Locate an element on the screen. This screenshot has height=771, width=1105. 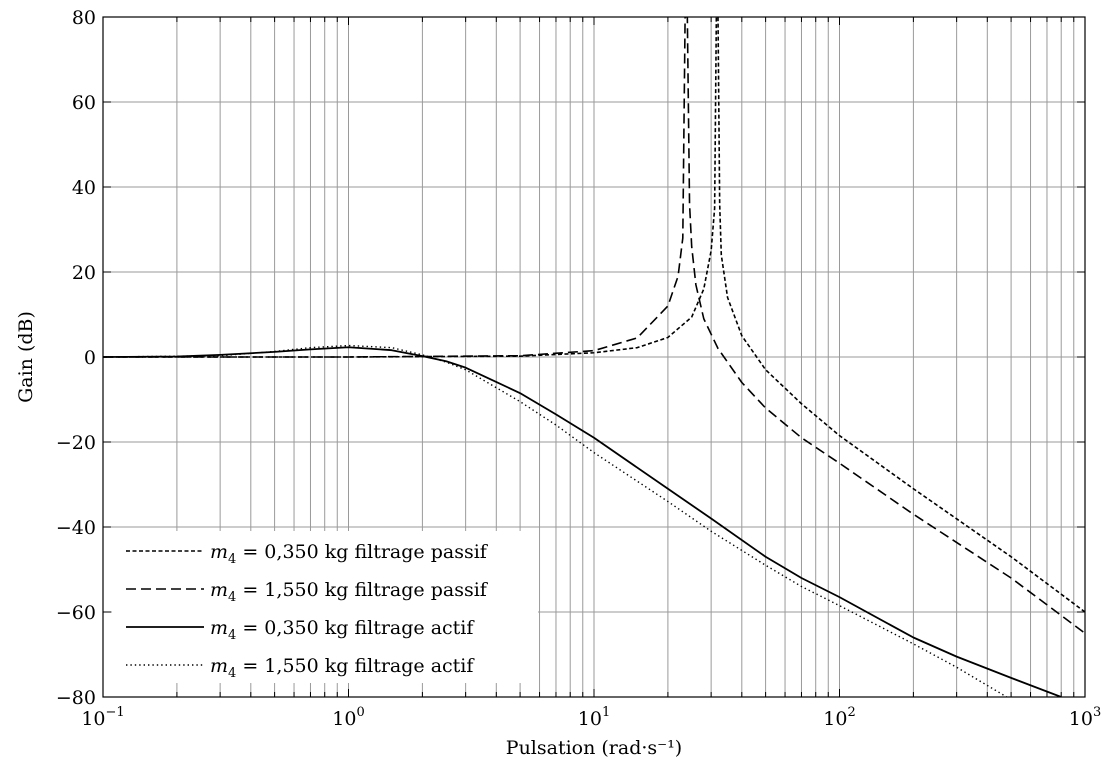
y-tick-label: −60 is located at coordinates (76, 613).